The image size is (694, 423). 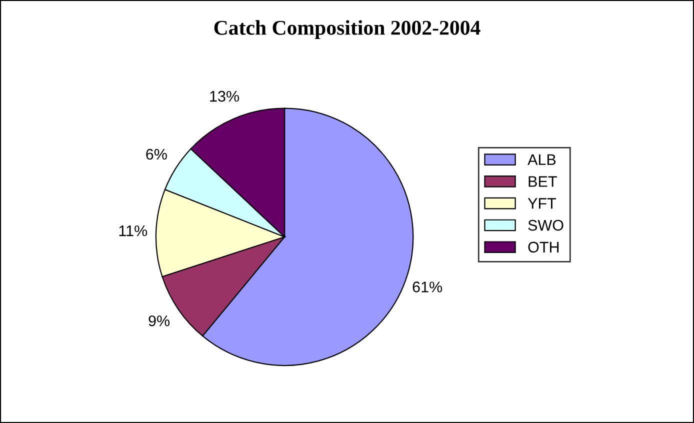 What do you see at coordinates (427, 287) in the screenshot?
I see `data-label: 61%` at bounding box center [427, 287].